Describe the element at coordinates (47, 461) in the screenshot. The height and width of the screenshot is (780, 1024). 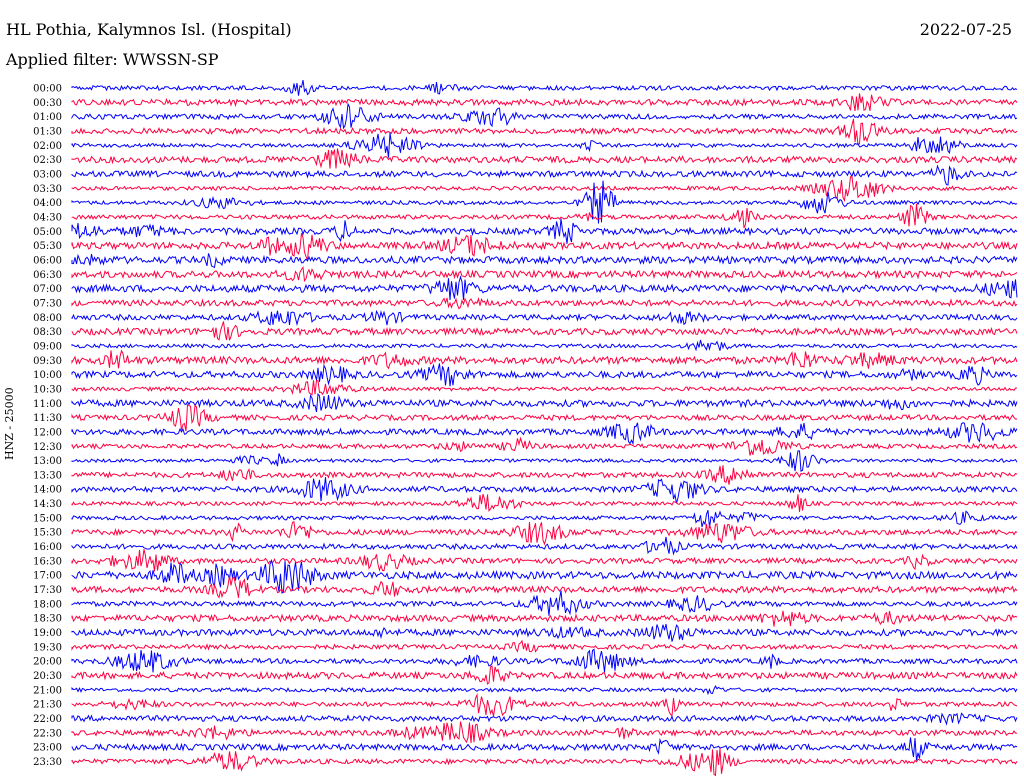
I see `row-time-label: 13:00` at that location.